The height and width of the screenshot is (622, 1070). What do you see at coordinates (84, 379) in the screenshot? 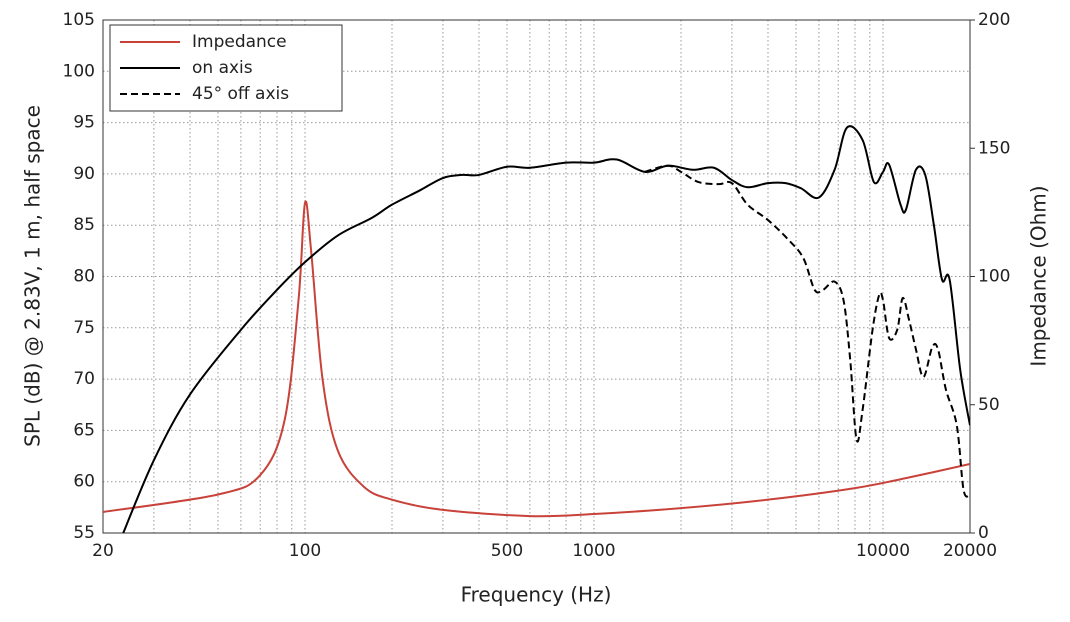
I see `y-tick-label: 70` at bounding box center [84, 379].